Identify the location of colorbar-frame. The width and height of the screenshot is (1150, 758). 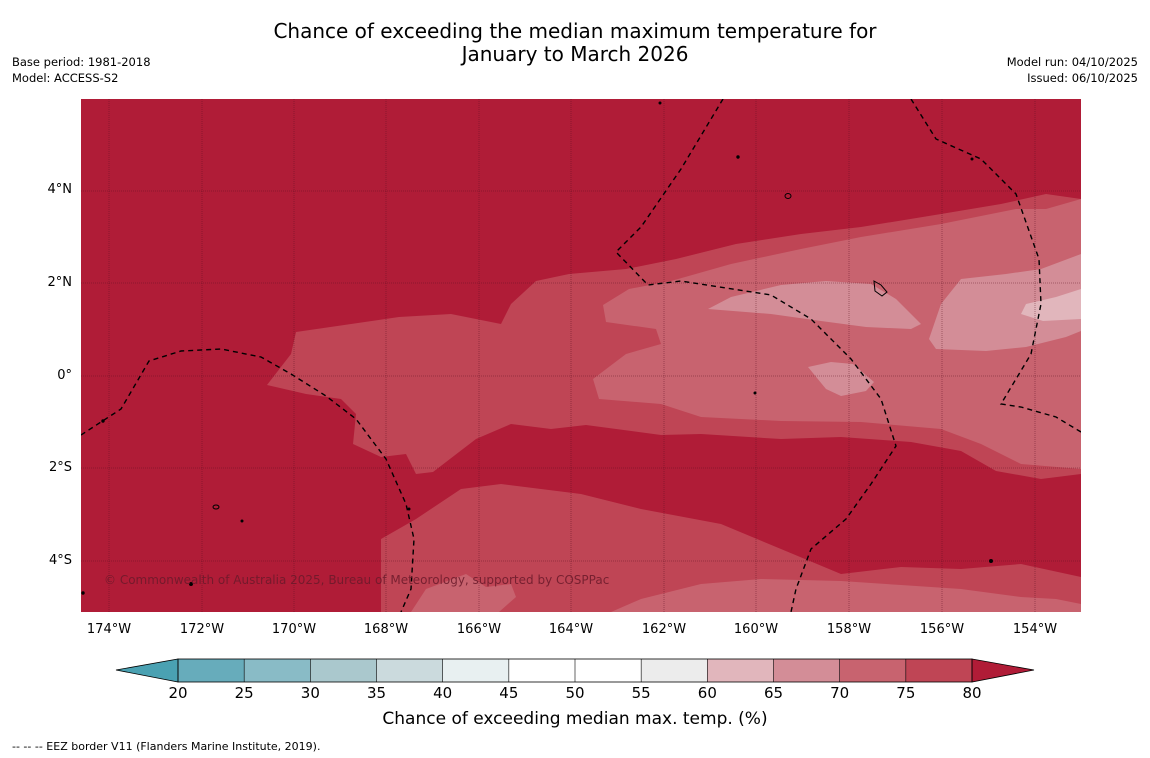
(575, 670).